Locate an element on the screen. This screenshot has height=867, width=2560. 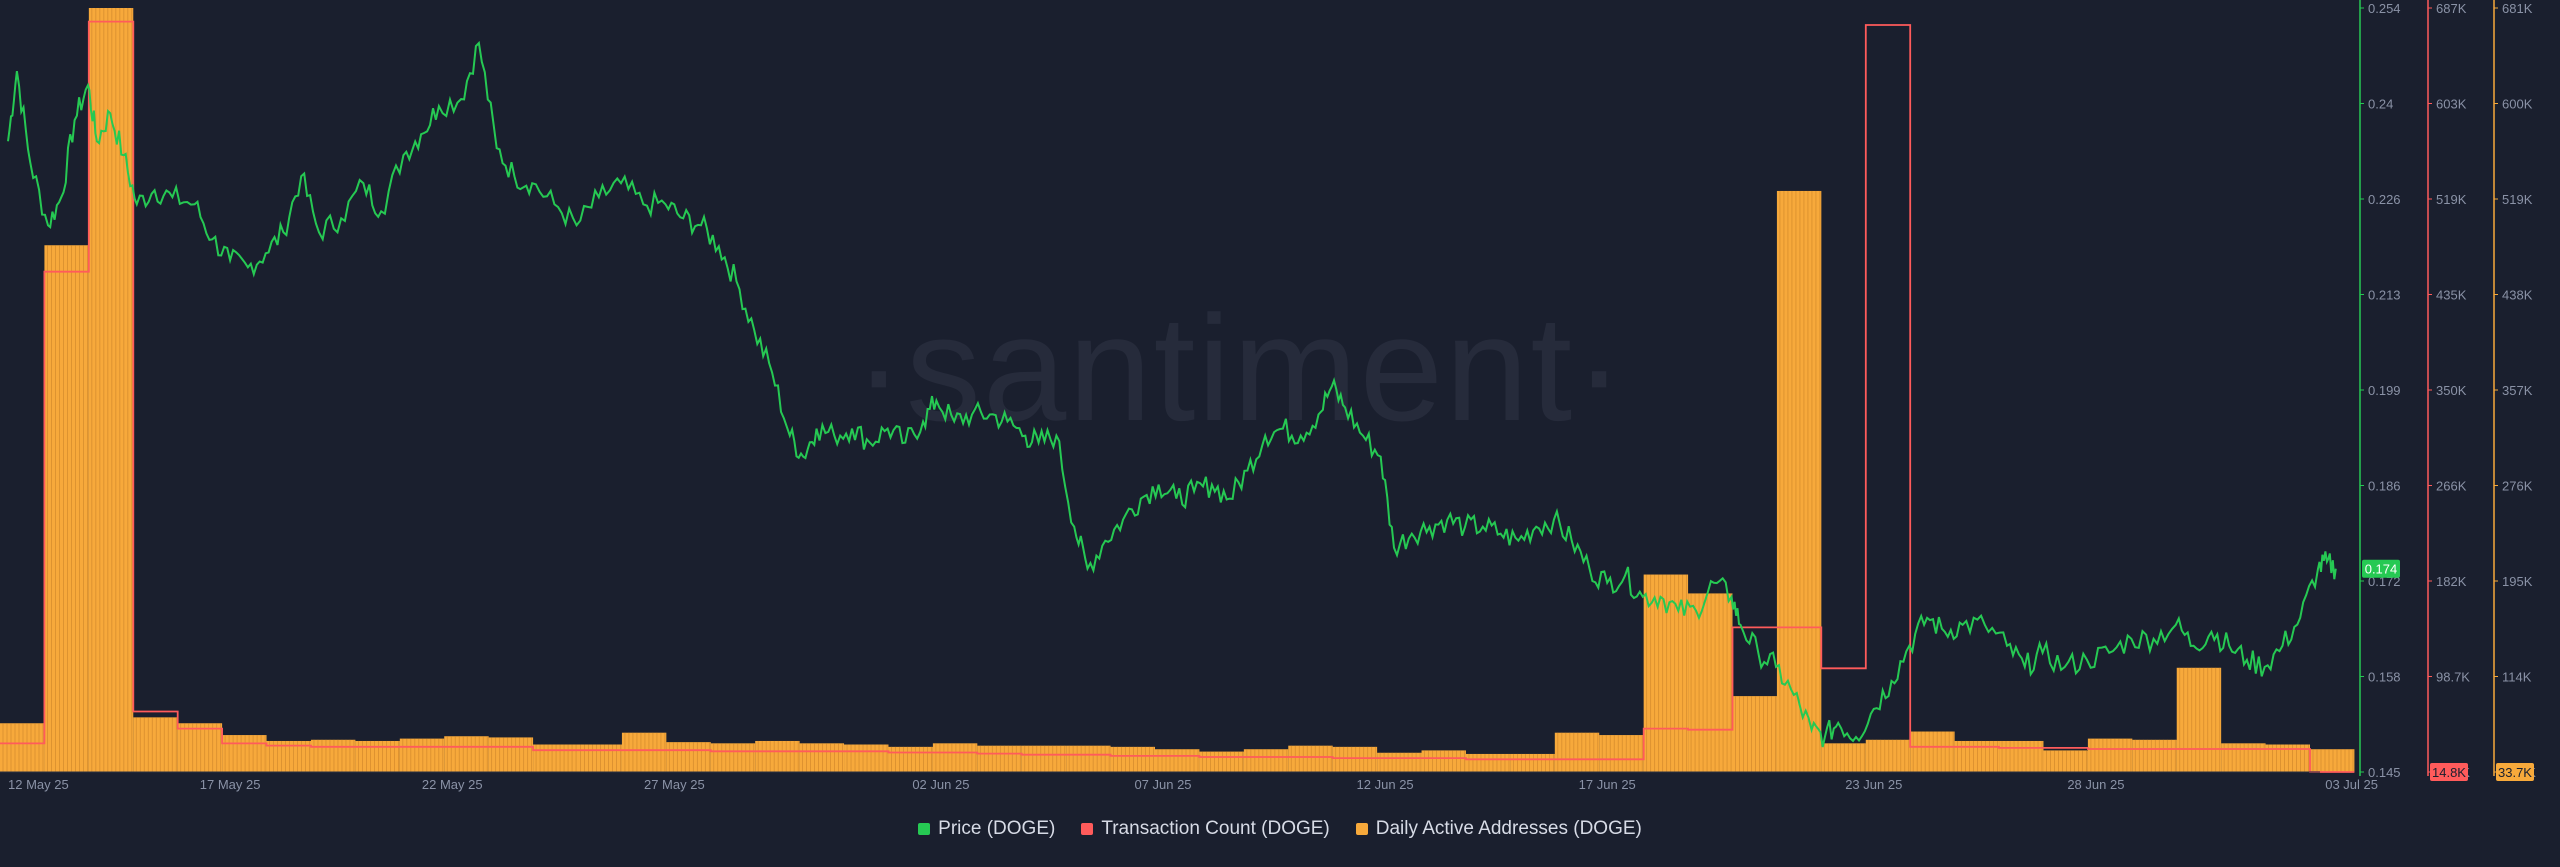
x-tick-label: 27 May 25 is located at coordinates (674, 784).